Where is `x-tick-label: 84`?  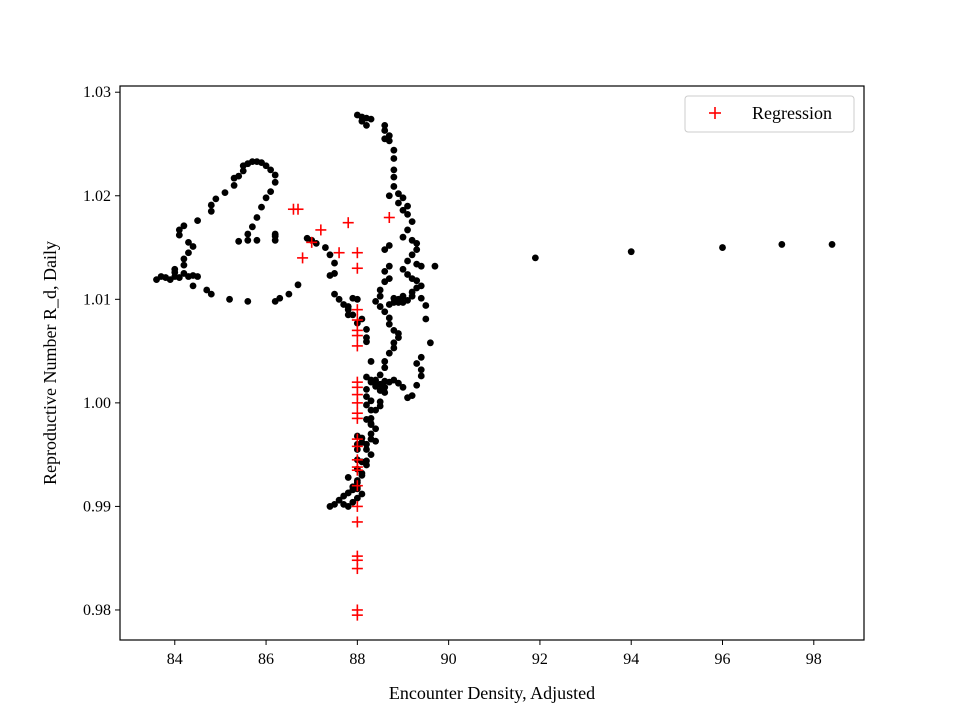 x-tick-label: 84 is located at coordinates (175, 659).